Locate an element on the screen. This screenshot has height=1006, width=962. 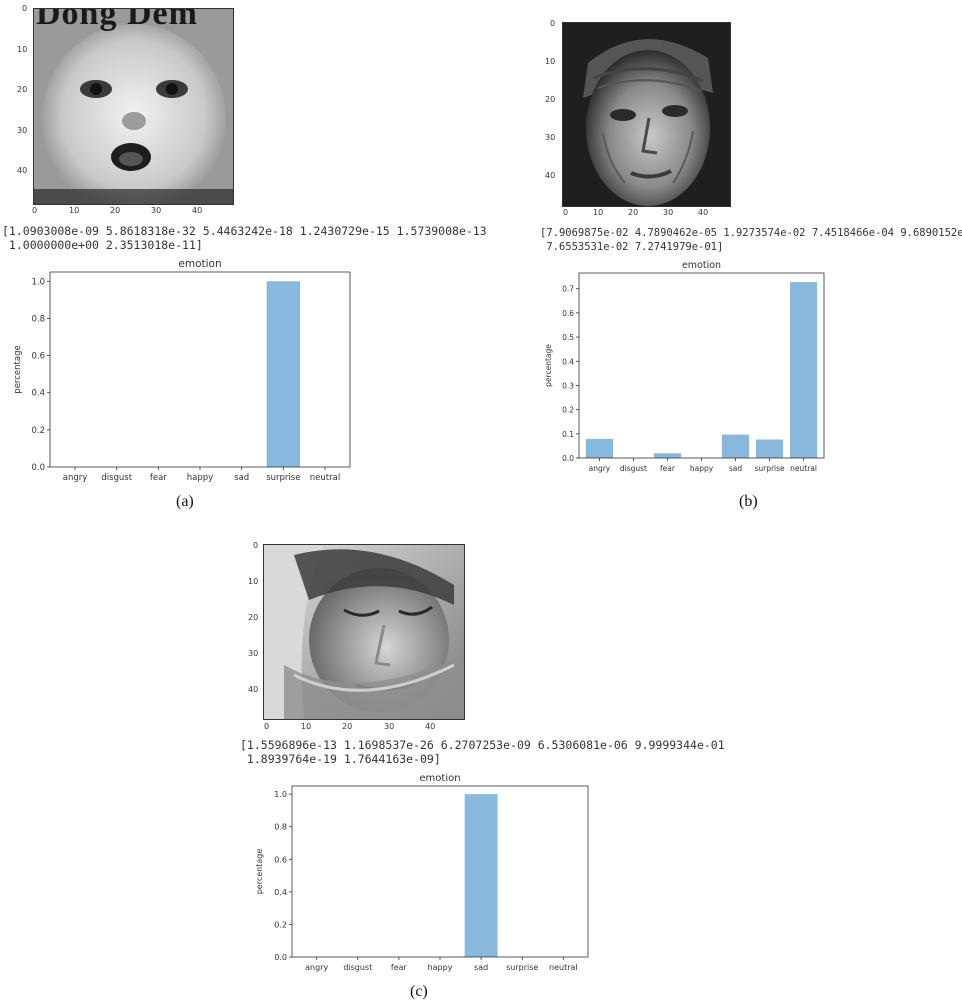
y-tick-label: 0.1 is located at coordinates (568, 434).